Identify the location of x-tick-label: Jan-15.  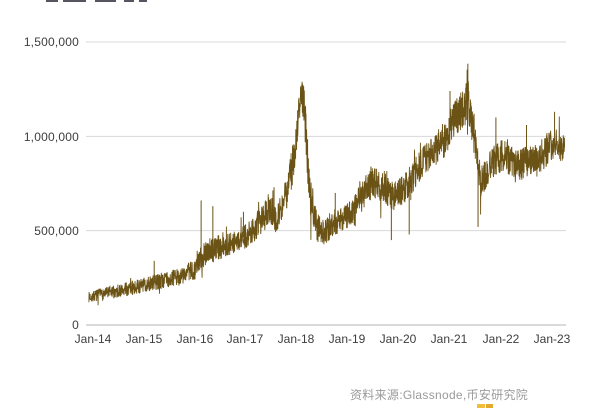
(144, 339).